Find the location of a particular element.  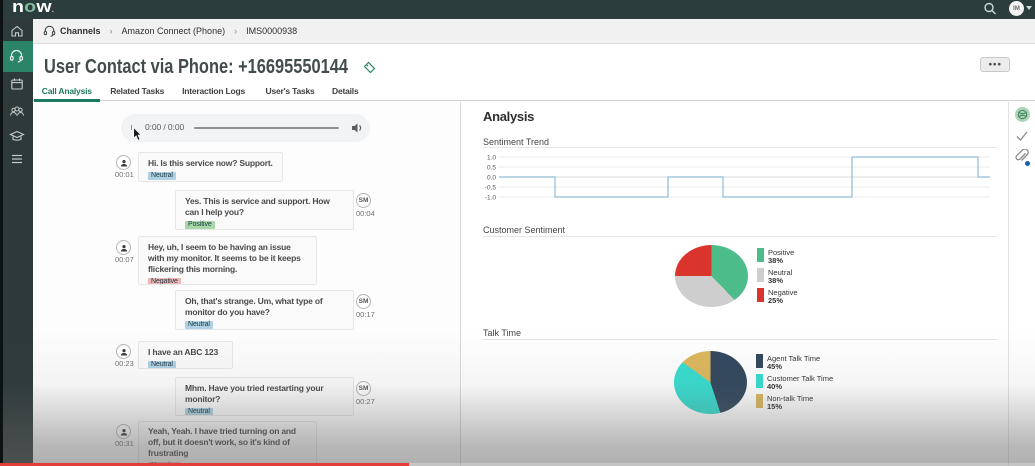

svg-text: -0.5 is located at coordinates (491, 188).